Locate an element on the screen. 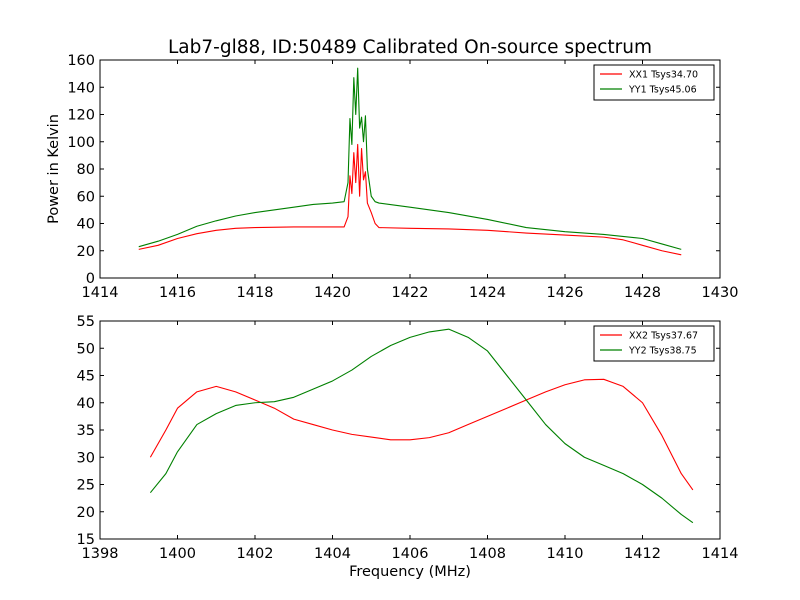 The width and height of the screenshot is (800, 600). x-tick-label: 1428 is located at coordinates (642, 293).